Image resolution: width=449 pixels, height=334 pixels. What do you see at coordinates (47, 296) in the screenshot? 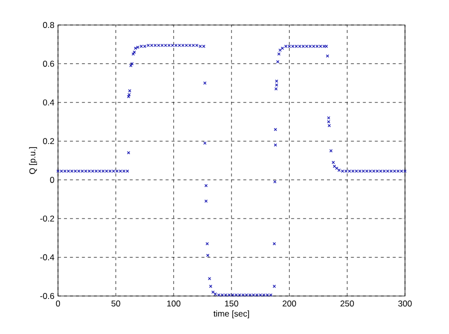
I see `y-tick-label: -0.6` at bounding box center [47, 296].